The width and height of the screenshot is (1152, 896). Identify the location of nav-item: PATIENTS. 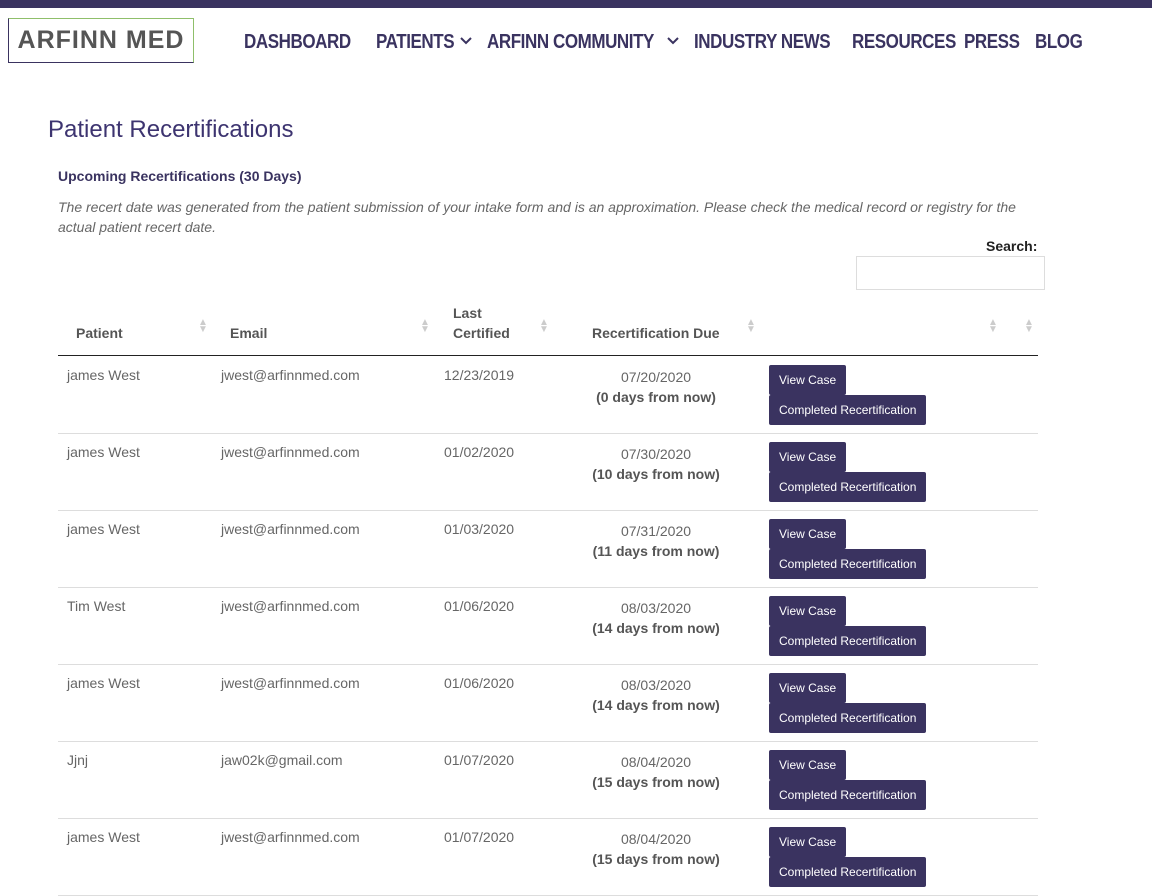
(415, 41).